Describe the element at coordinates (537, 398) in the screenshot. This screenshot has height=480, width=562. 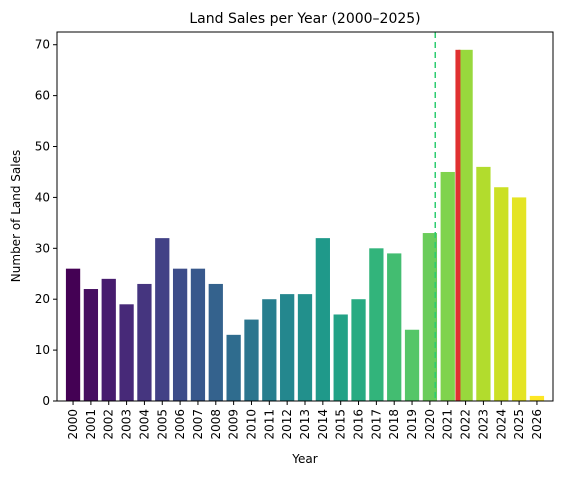
I see `bar-2026` at that location.